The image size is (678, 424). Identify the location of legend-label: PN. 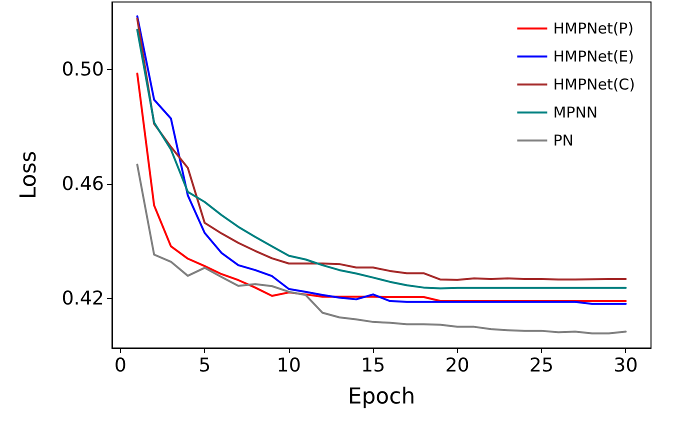
(563, 141).